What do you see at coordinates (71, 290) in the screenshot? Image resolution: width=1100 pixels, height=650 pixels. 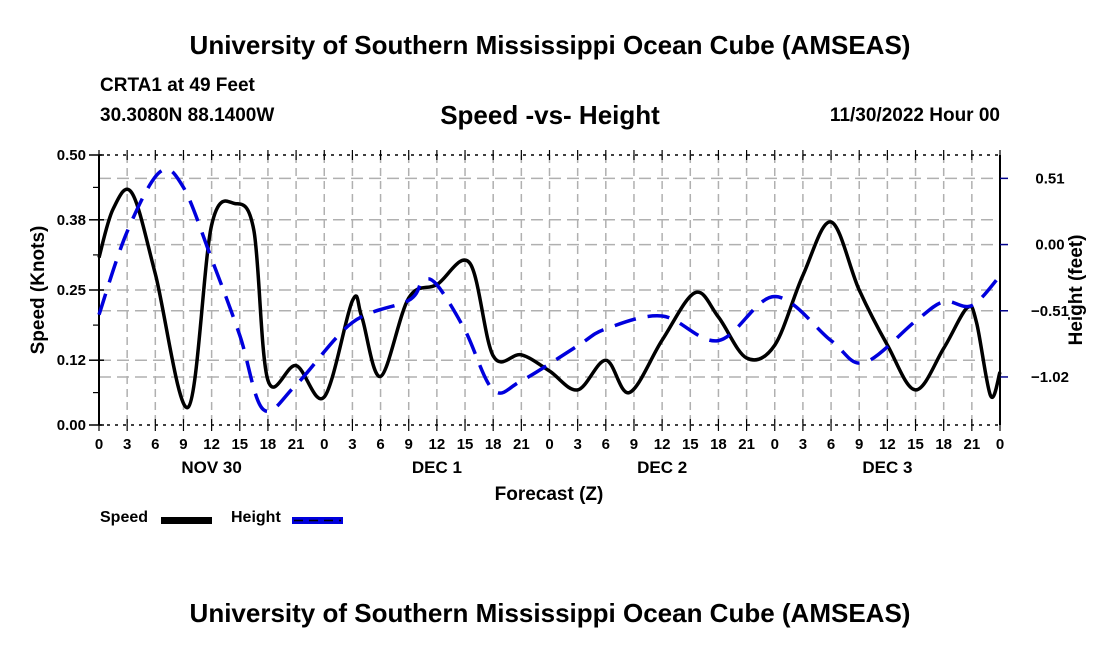 I see `y-tick-label: 0.25` at bounding box center [71, 290].